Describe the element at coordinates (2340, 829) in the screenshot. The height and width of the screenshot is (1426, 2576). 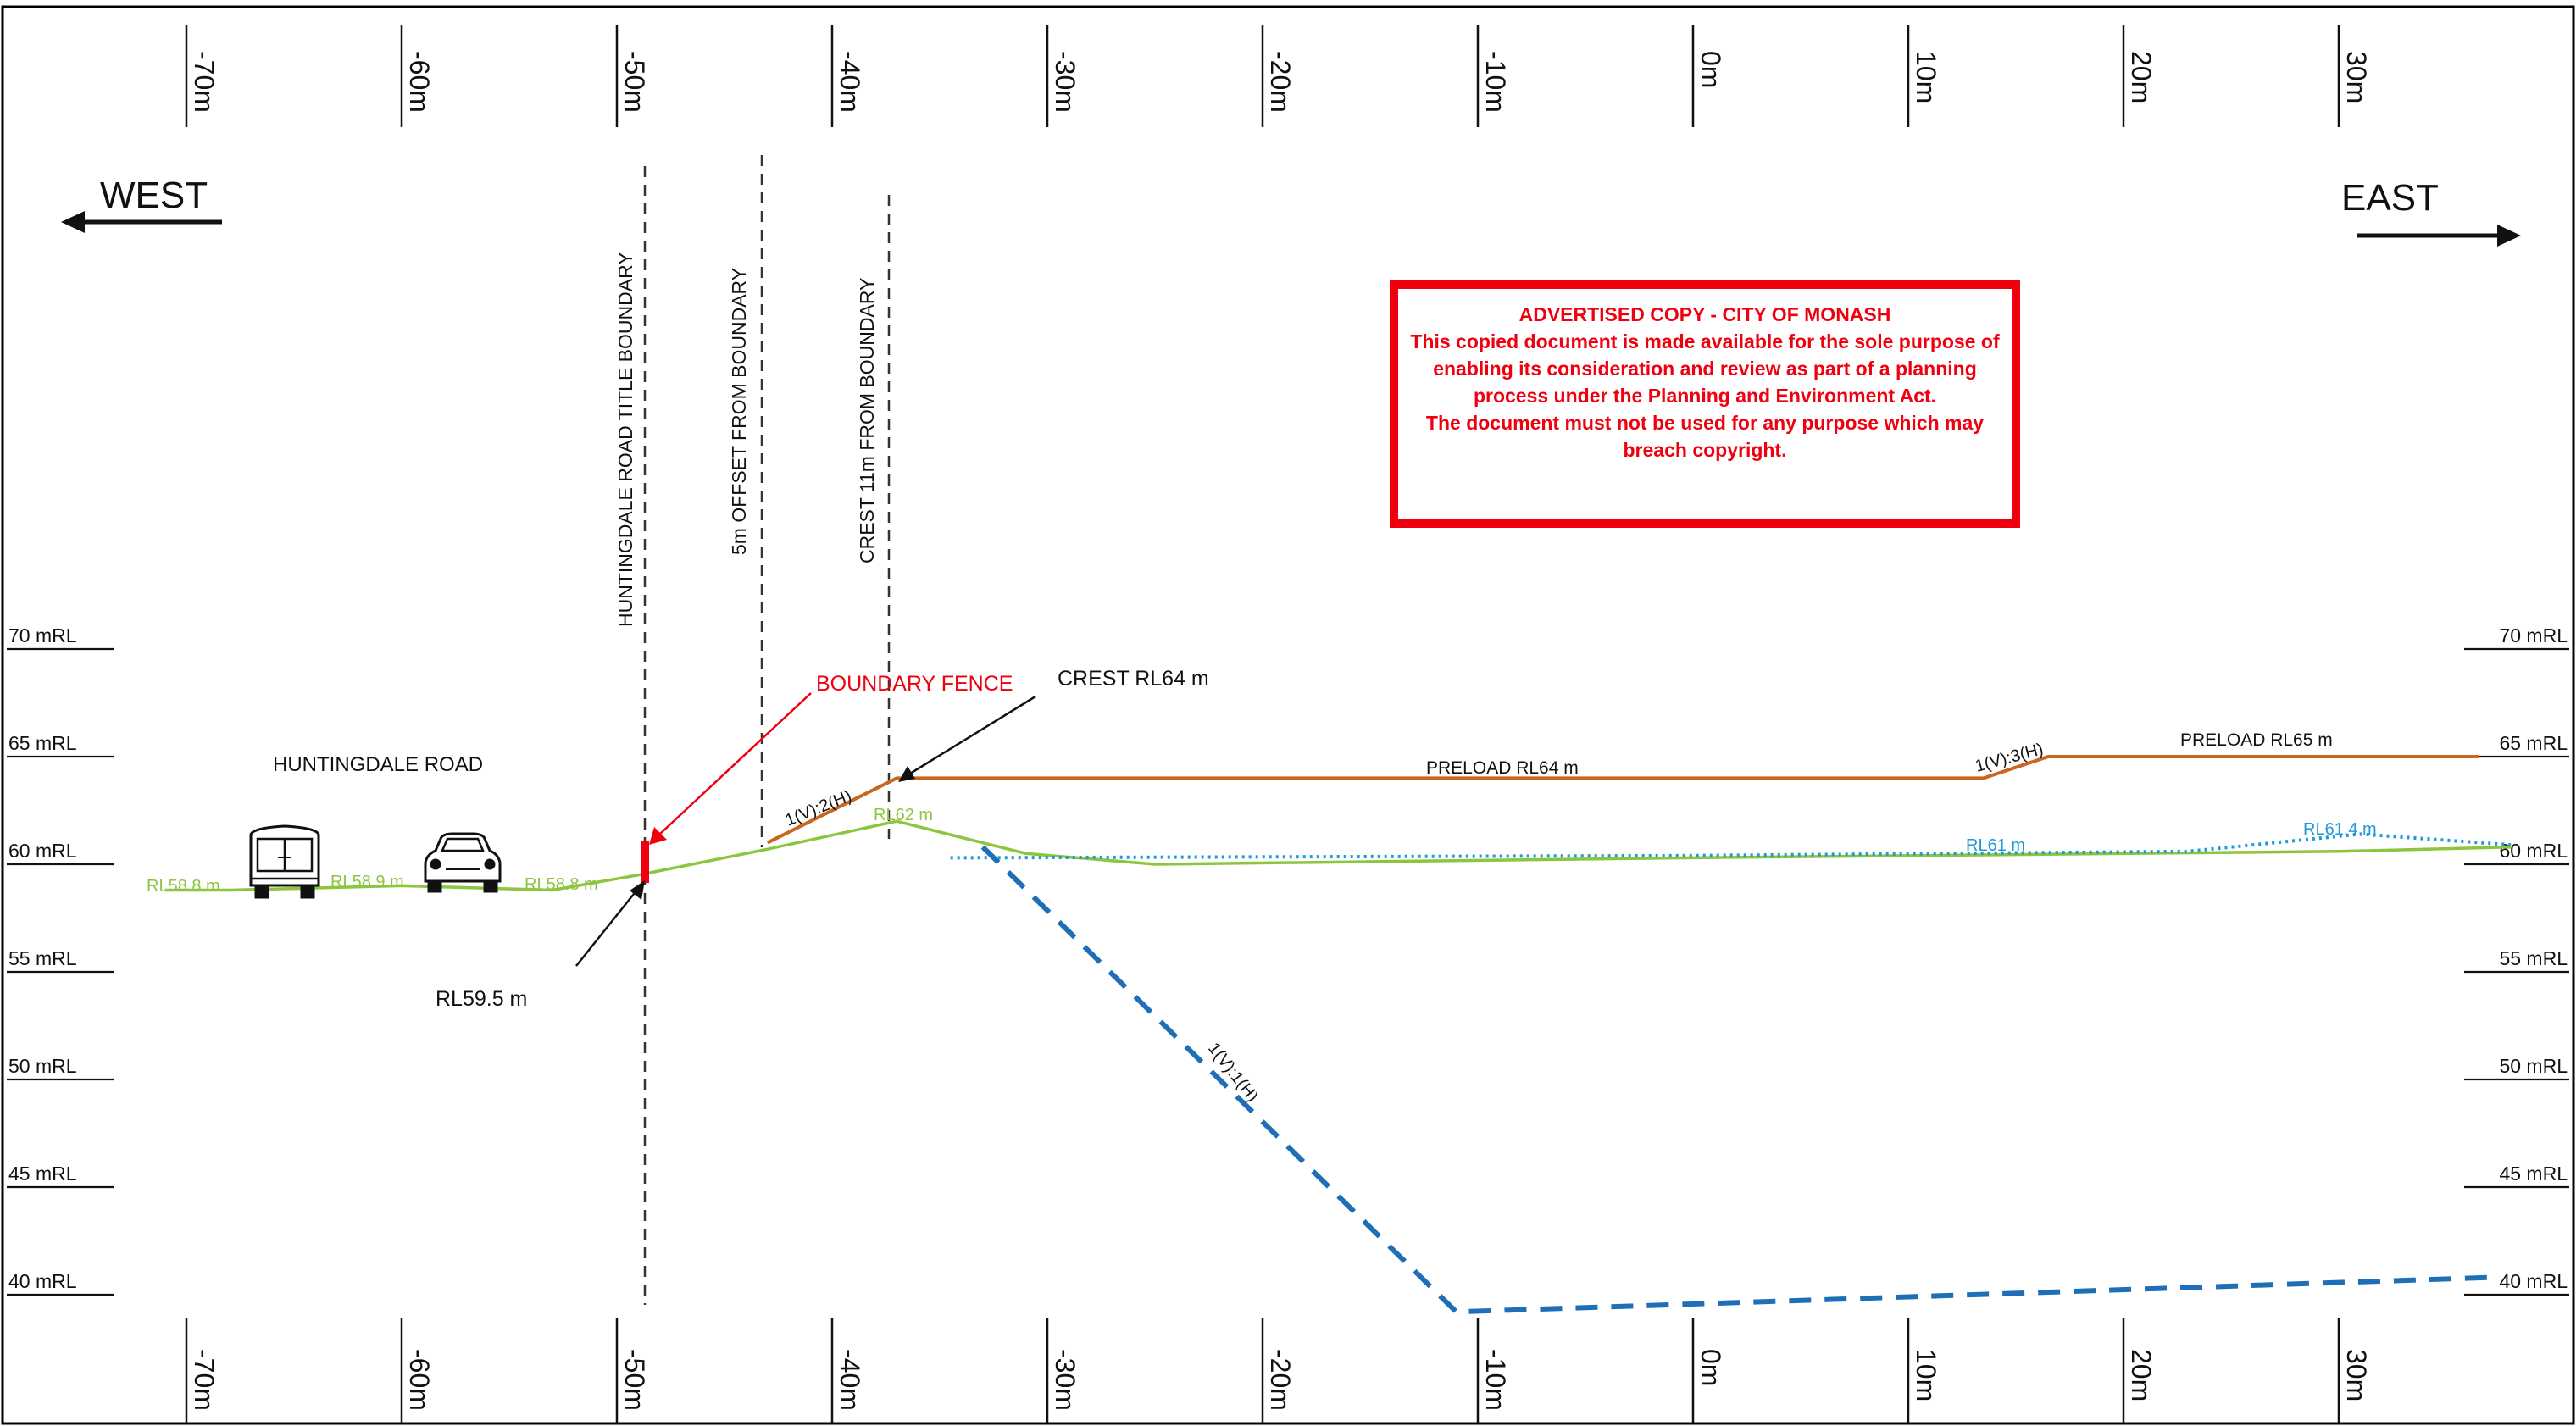
I see `rl614-label: RL61.4 m` at that location.